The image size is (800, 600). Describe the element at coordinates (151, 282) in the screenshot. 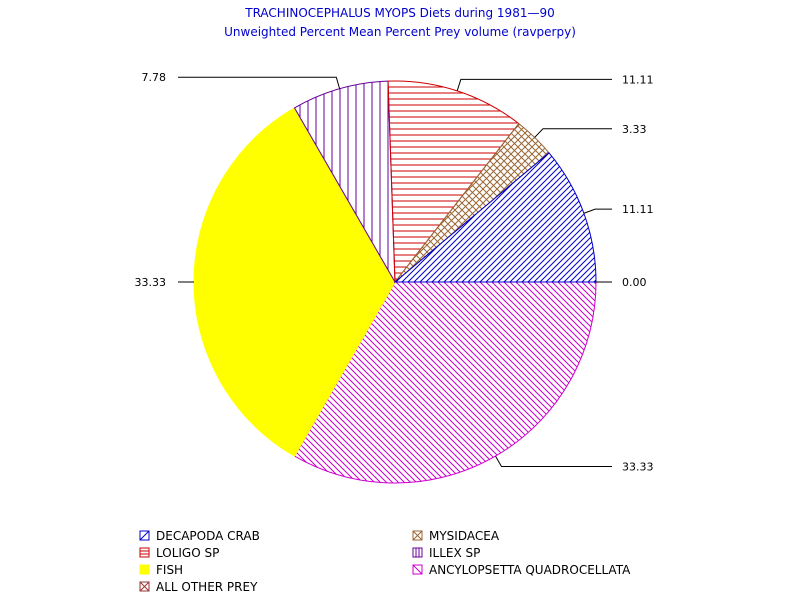

I see `value-label-fish: 33.33` at that location.